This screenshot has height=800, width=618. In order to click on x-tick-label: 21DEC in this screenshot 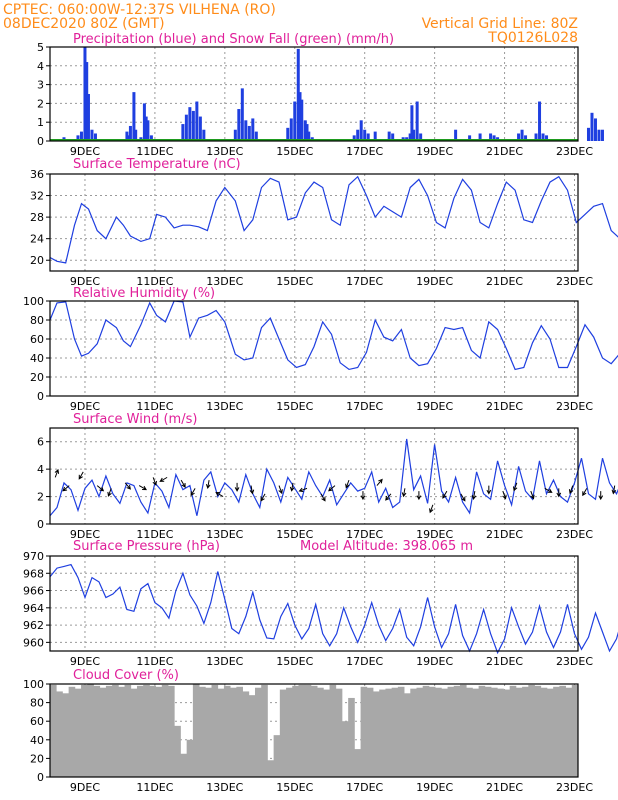, I will do `click(504, 534)`.